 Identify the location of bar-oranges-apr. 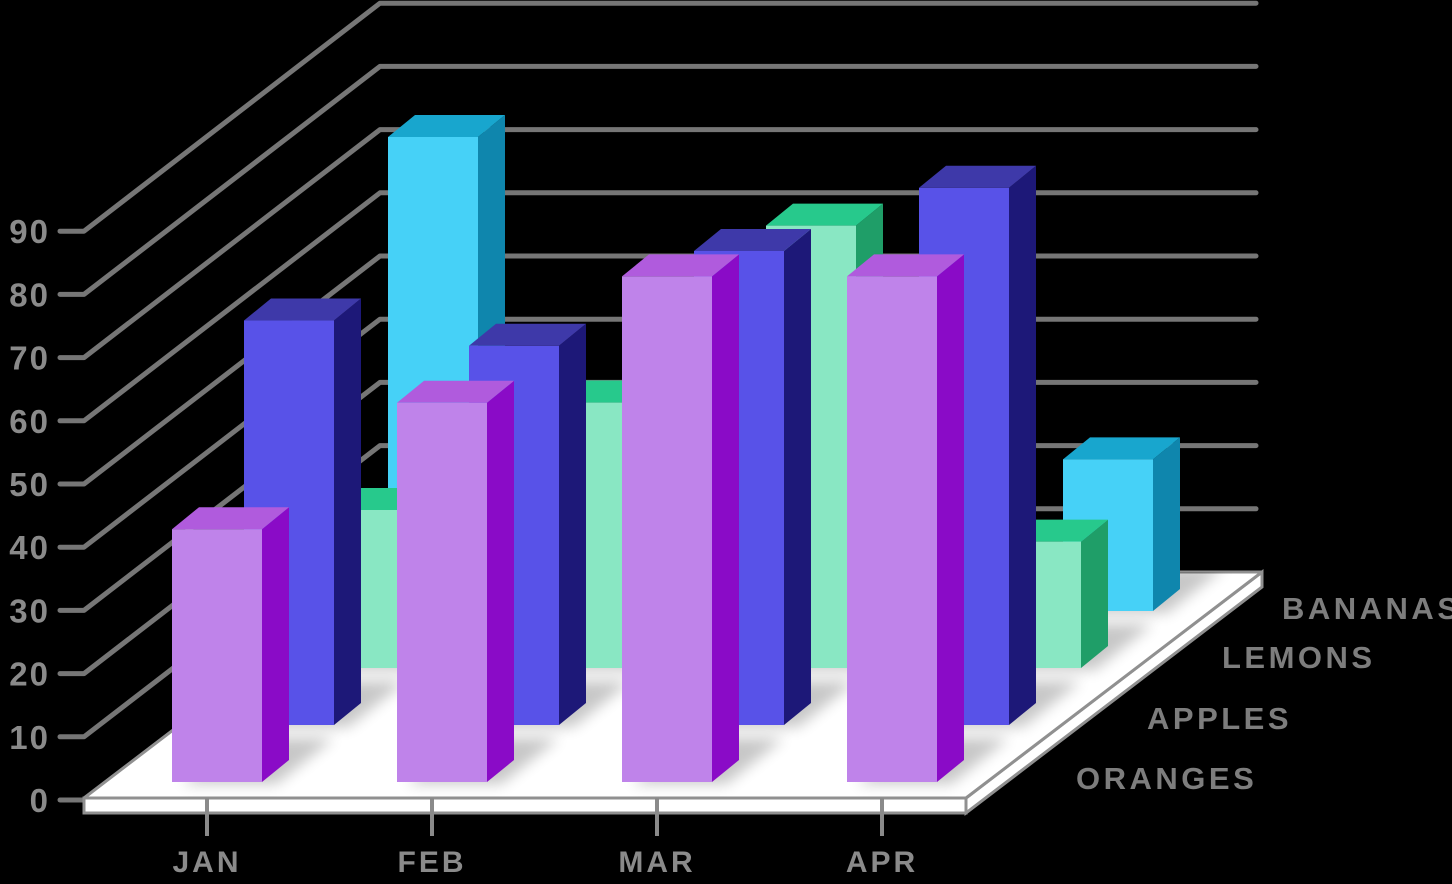
(905, 518).